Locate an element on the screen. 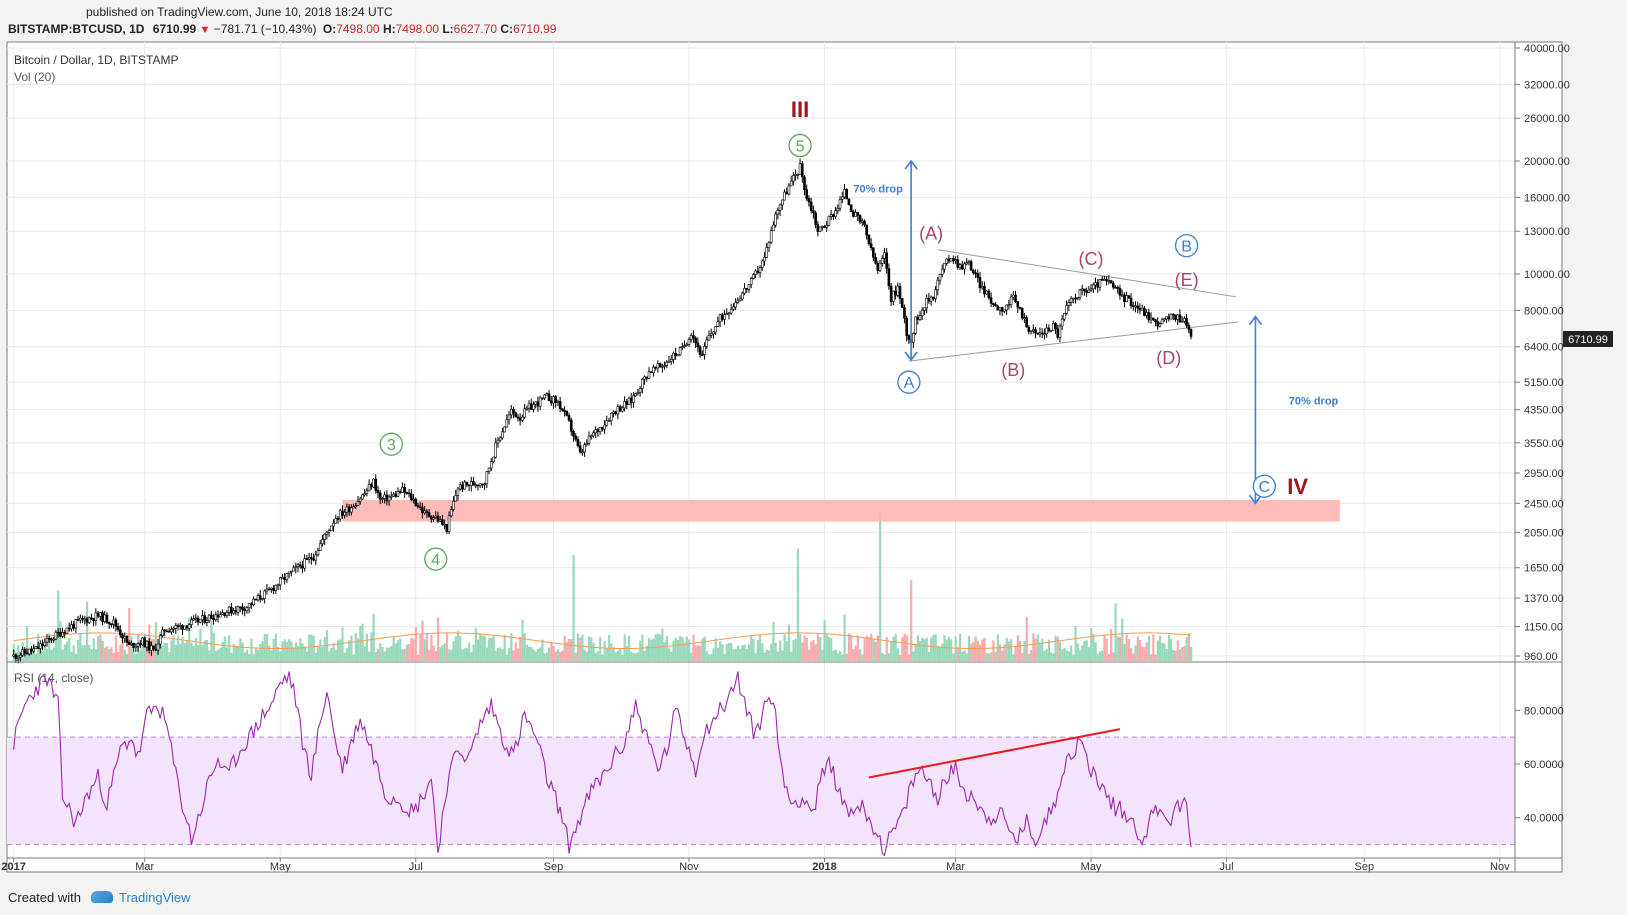  drop-arrow-head-bottom is located at coordinates (911, 356).